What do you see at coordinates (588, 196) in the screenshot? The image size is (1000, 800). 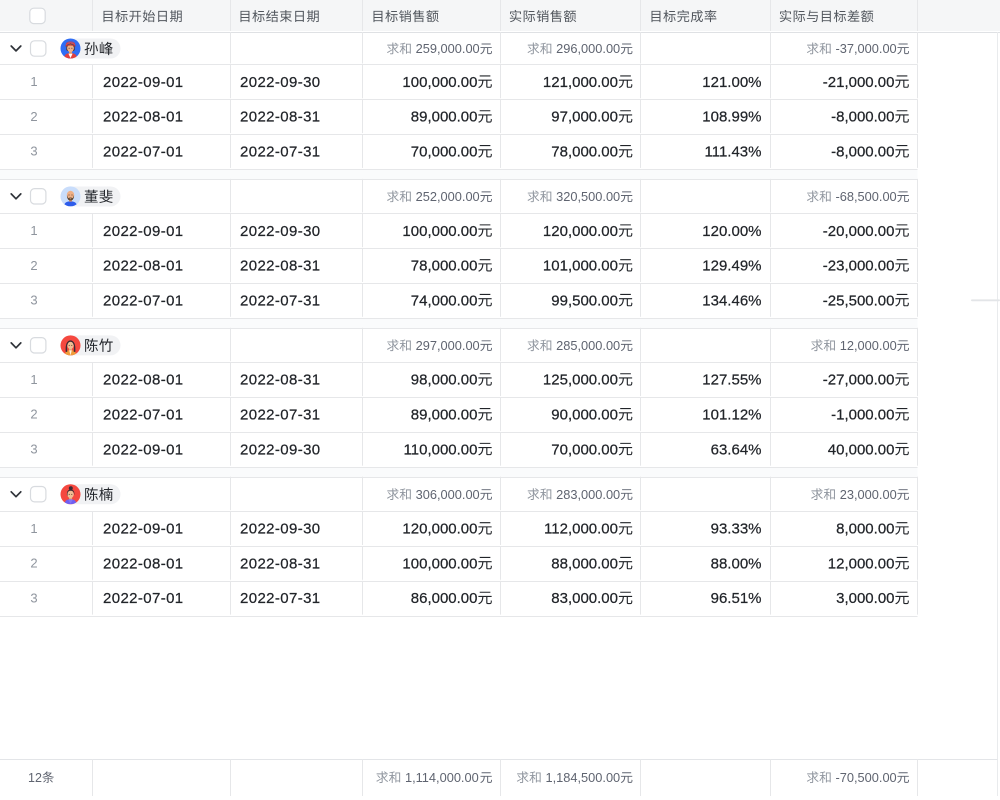 I see `svg-text: 320,500.00` at bounding box center [588, 196].